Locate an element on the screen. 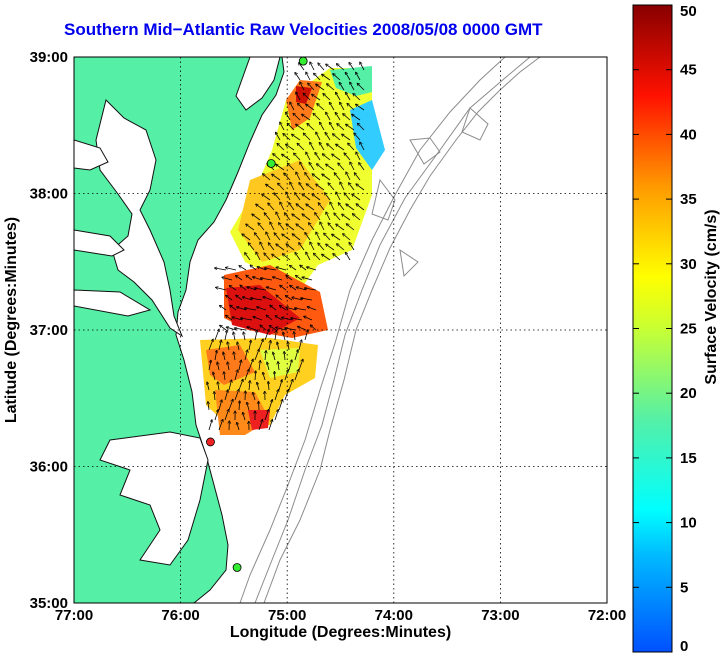  y-tick-label: 37:00 is located at coordinates (49, 330).